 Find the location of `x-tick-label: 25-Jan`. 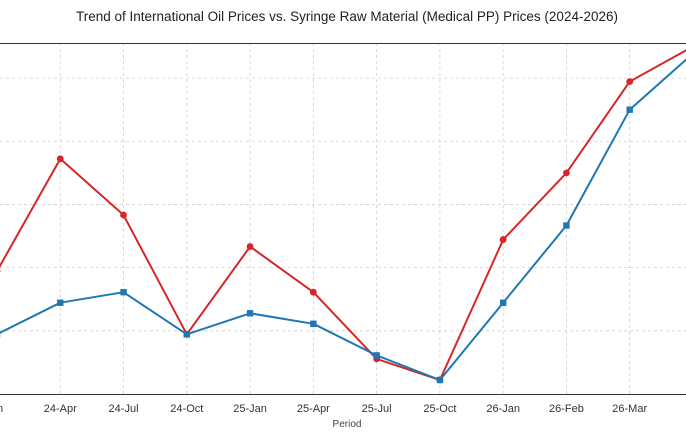

x-tick-label: 25-Jan is located at coordinates (250, 409).